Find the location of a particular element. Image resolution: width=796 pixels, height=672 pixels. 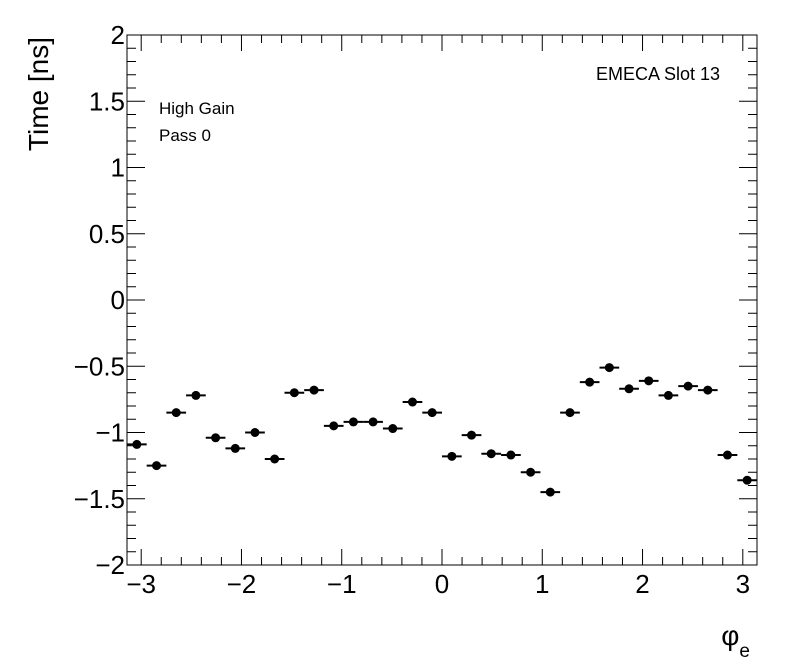

annotation-gain: High Gain is located at coordinates (197, 108).